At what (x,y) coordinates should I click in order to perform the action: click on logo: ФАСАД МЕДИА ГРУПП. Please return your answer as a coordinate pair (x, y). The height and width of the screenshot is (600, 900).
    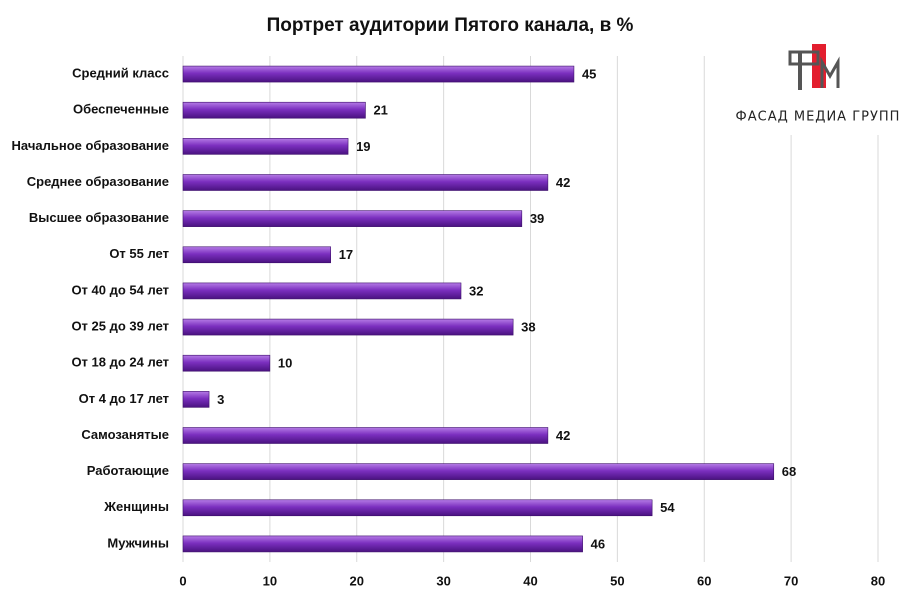
    Looking at the image, I should click on (817, 82).